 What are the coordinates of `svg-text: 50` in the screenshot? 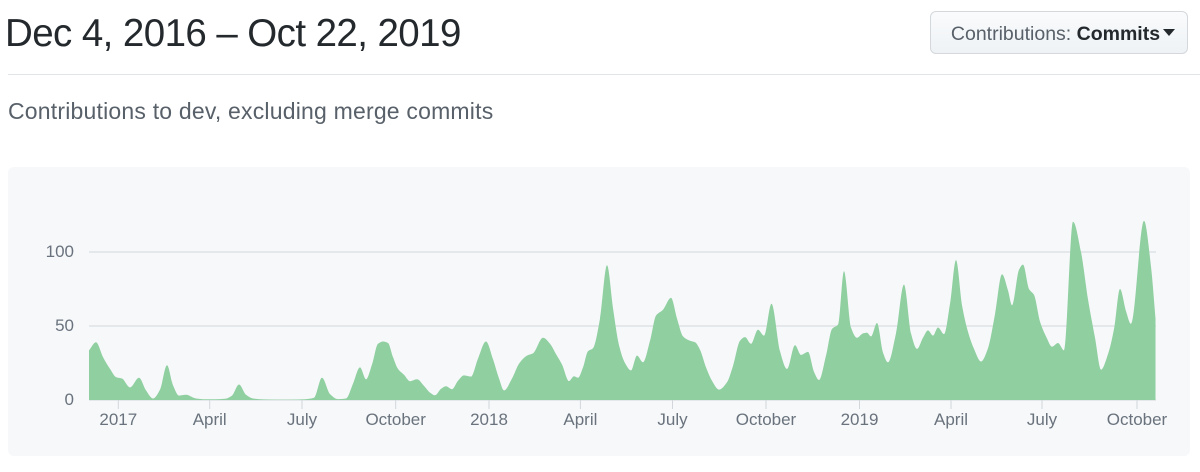 It's located at (64, 325).